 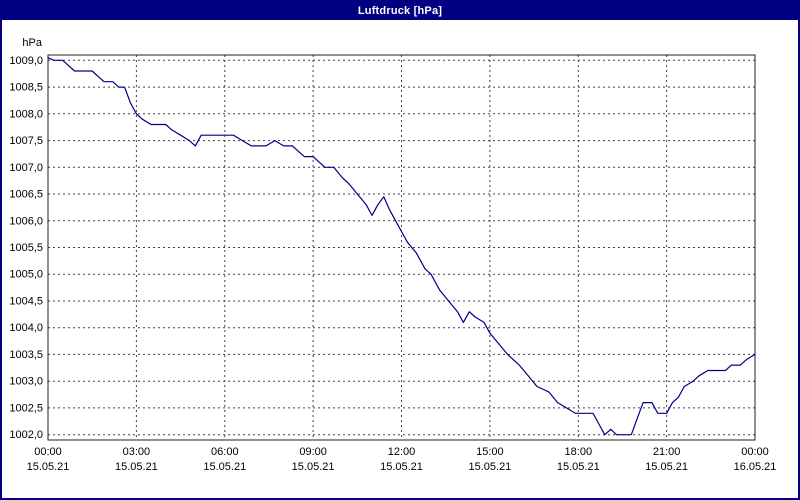 I want to click on y-axis-tick-label: 1008,5, so click(x=26, y=88).